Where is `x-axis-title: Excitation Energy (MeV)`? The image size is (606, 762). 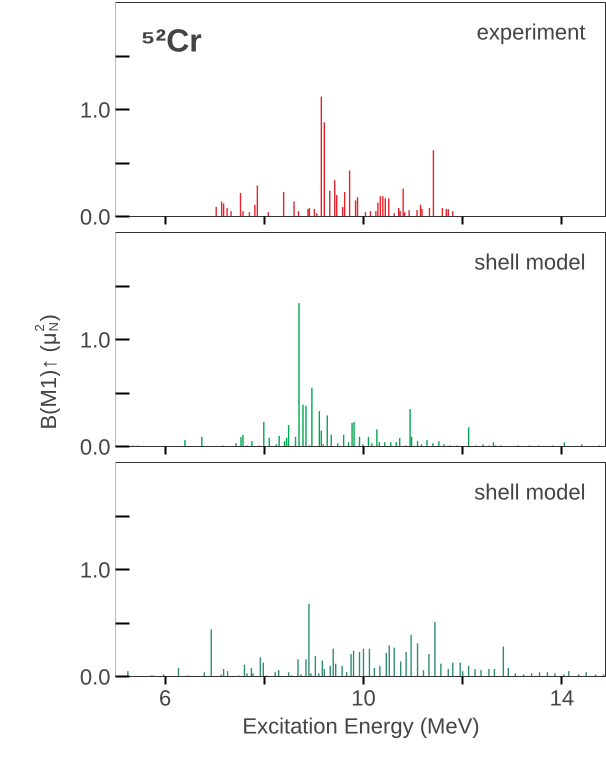
x-axis-title: Excitation Energy (MeV) is located at coordinates (361, 726).